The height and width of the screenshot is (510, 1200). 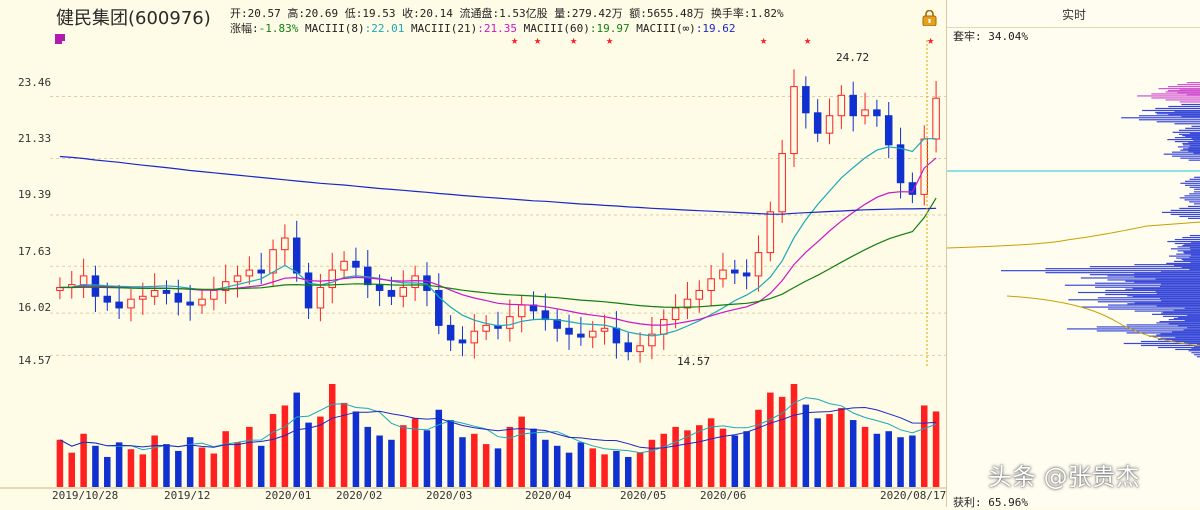 What do you see at coordinates (359, 495) in the screenshot?
I see `x-tick-label: 2020/02` at bounding box center [359, 495].